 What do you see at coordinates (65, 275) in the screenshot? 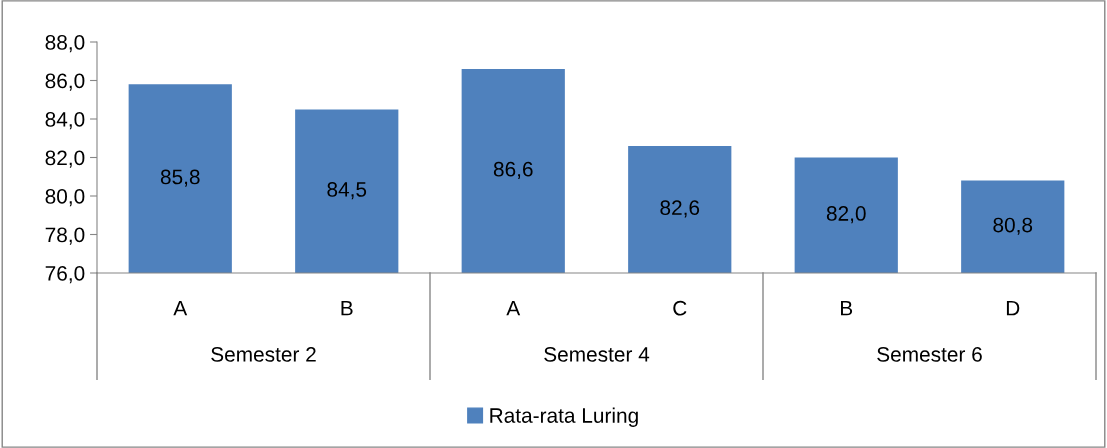
I see `y-tick-label: 76,0` at bounding box center [65, 275].